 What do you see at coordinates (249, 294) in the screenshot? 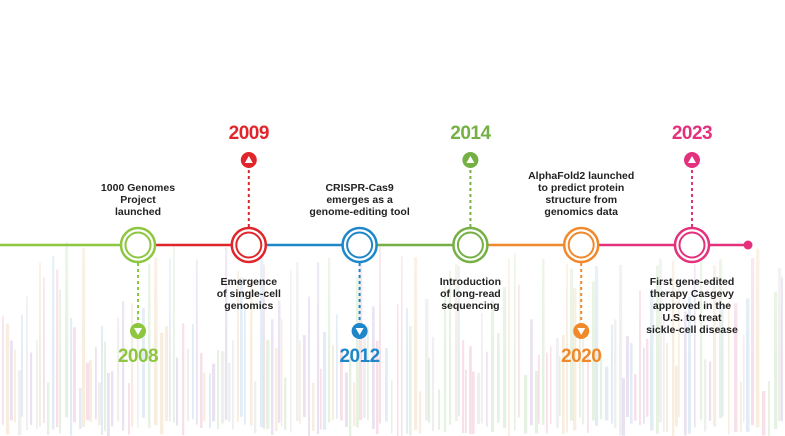
I see `event-description: of single-cell` at bounding box center [249, 294].